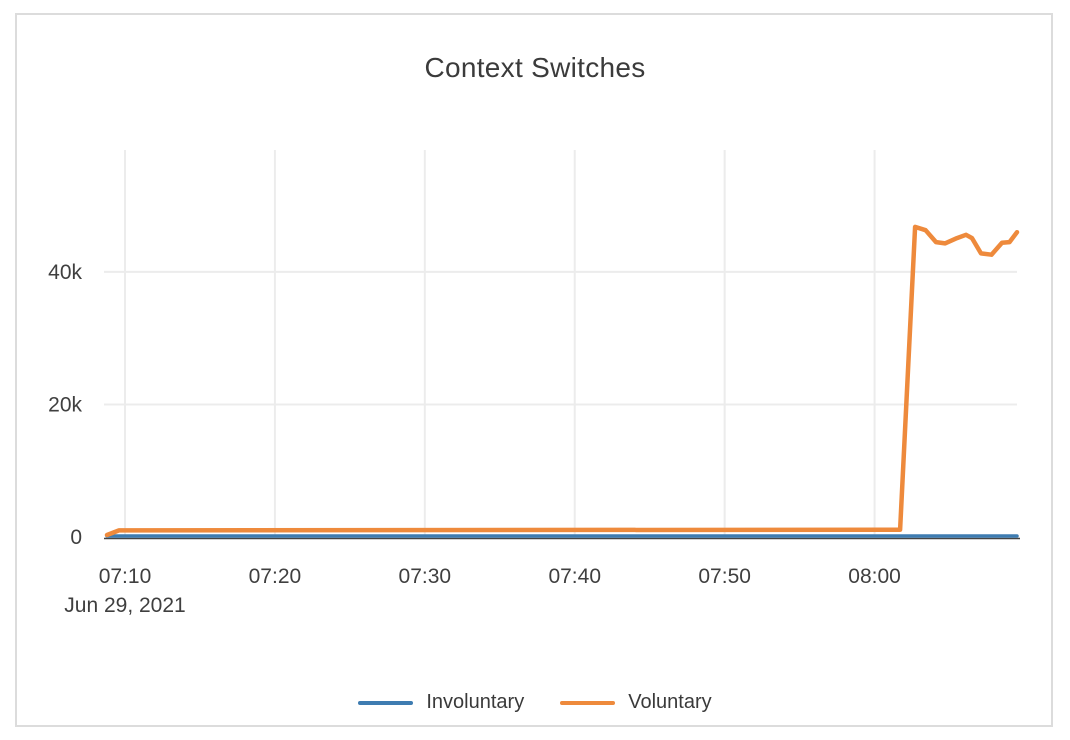 Image resolution: width=1070 pixels, height=740 pixels. I want to click on x-axis-date-label: Jun 29, 2021, so click(124, 605).